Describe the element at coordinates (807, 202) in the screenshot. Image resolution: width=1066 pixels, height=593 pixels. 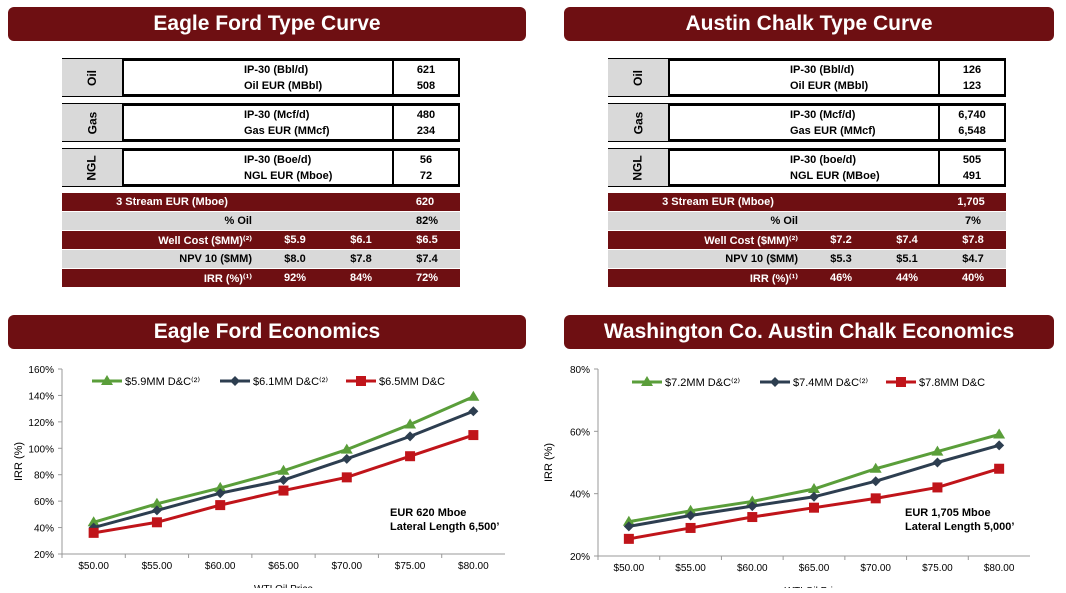
I see `summary-row: 3 Stream EUR (Mboe) 1,705` at that location.